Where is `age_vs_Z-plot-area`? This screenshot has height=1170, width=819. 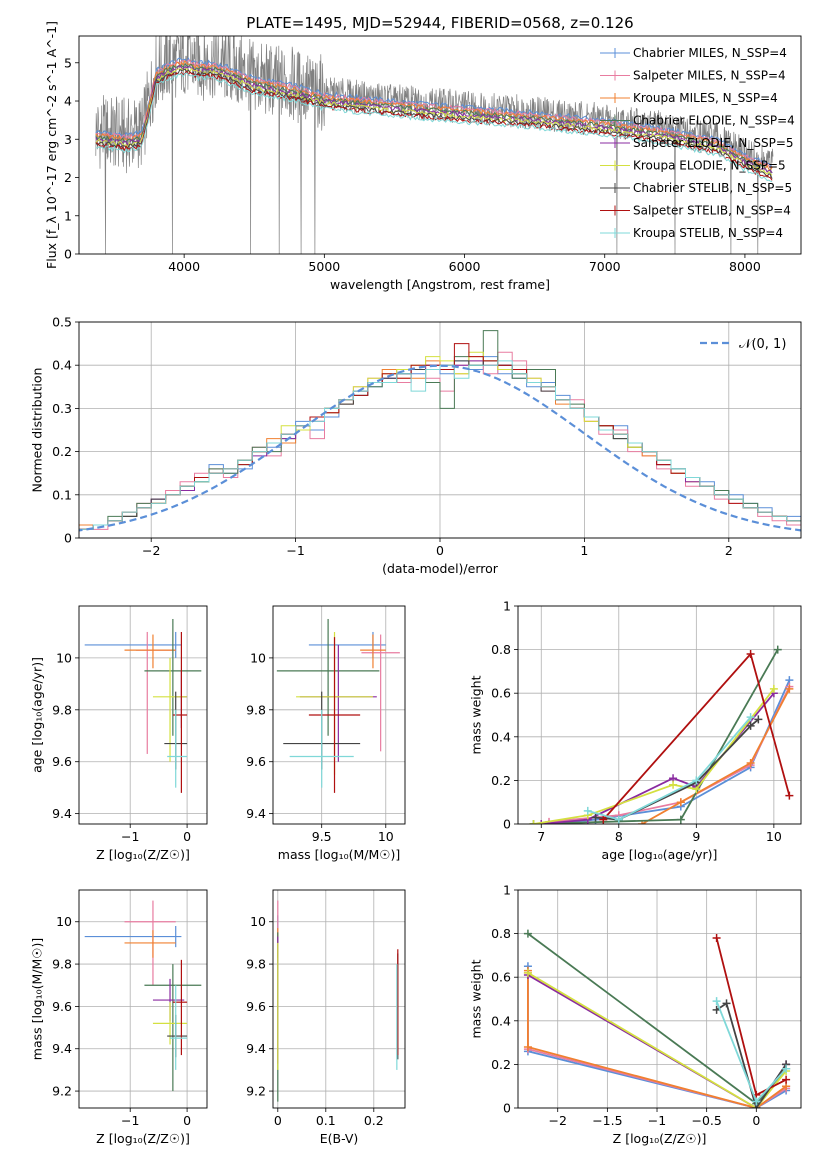
age_vs_Z-plot-area is located at coordinates (143, 705).